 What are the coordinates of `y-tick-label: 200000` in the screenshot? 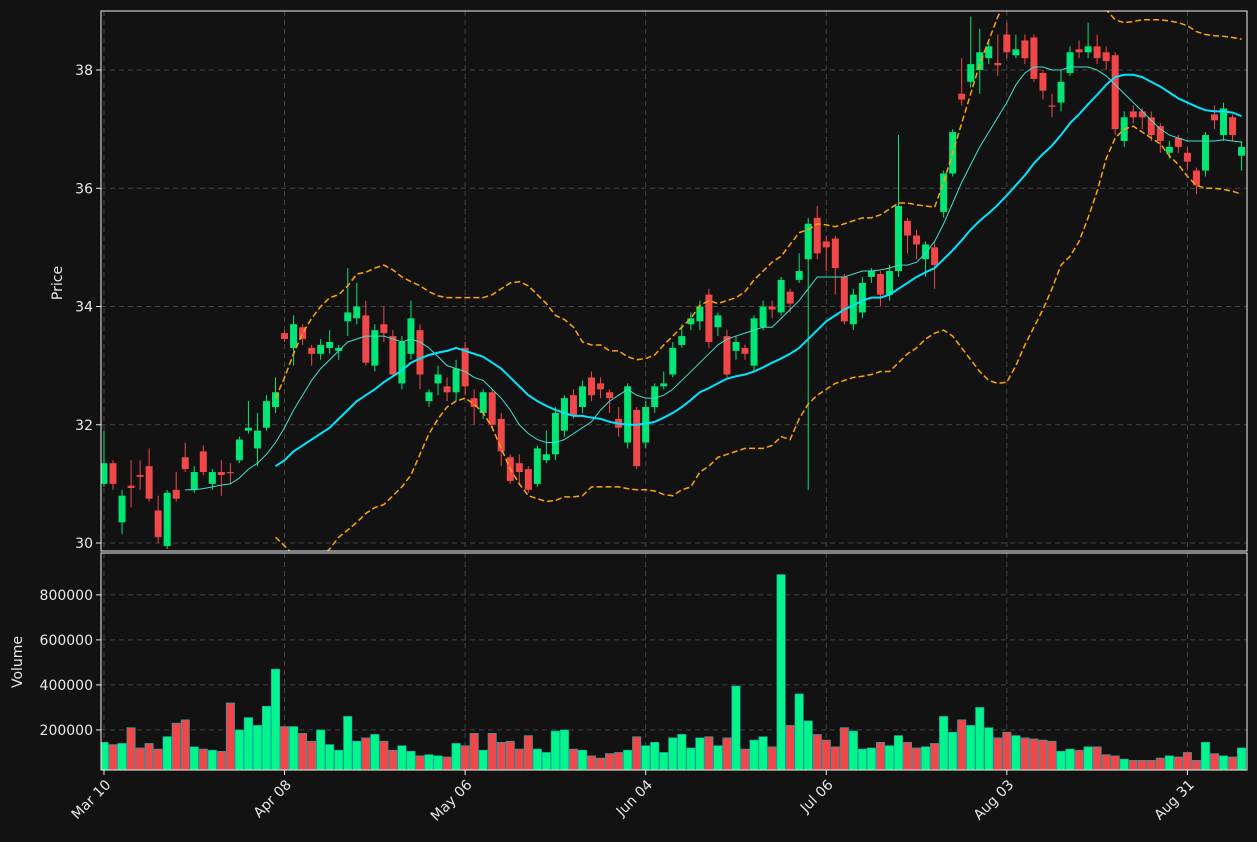 It's located at (66, 731).